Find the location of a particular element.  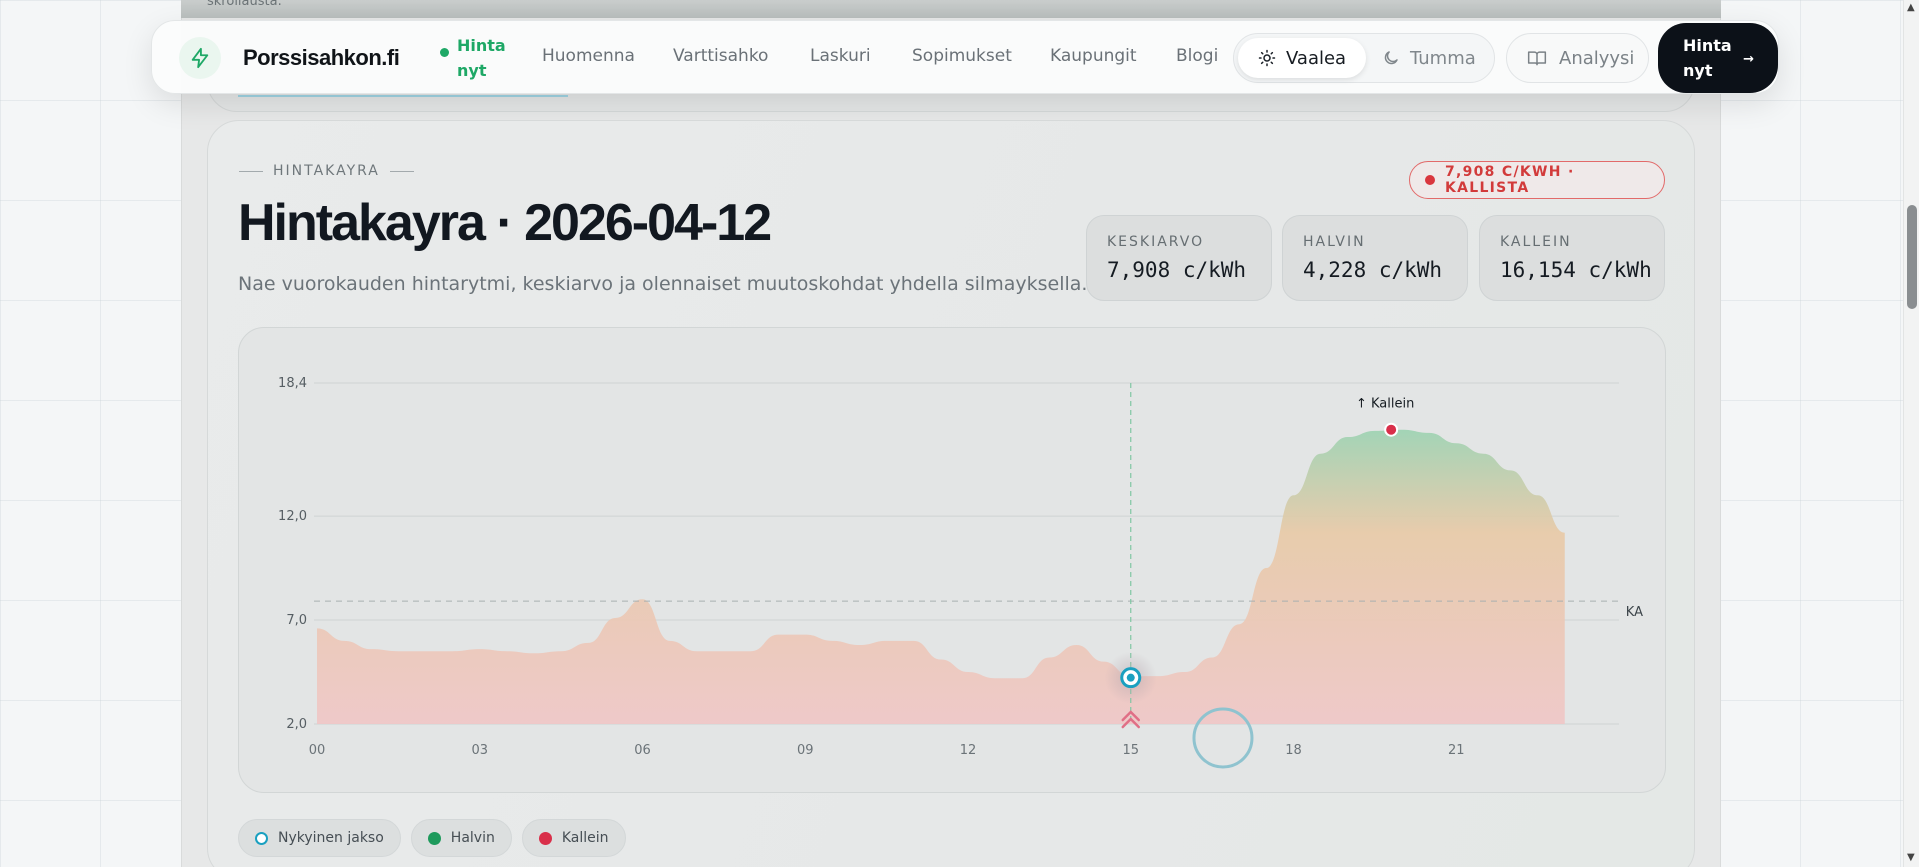

legend-most-expensive: Kallein is located at coordinates (573, 838).